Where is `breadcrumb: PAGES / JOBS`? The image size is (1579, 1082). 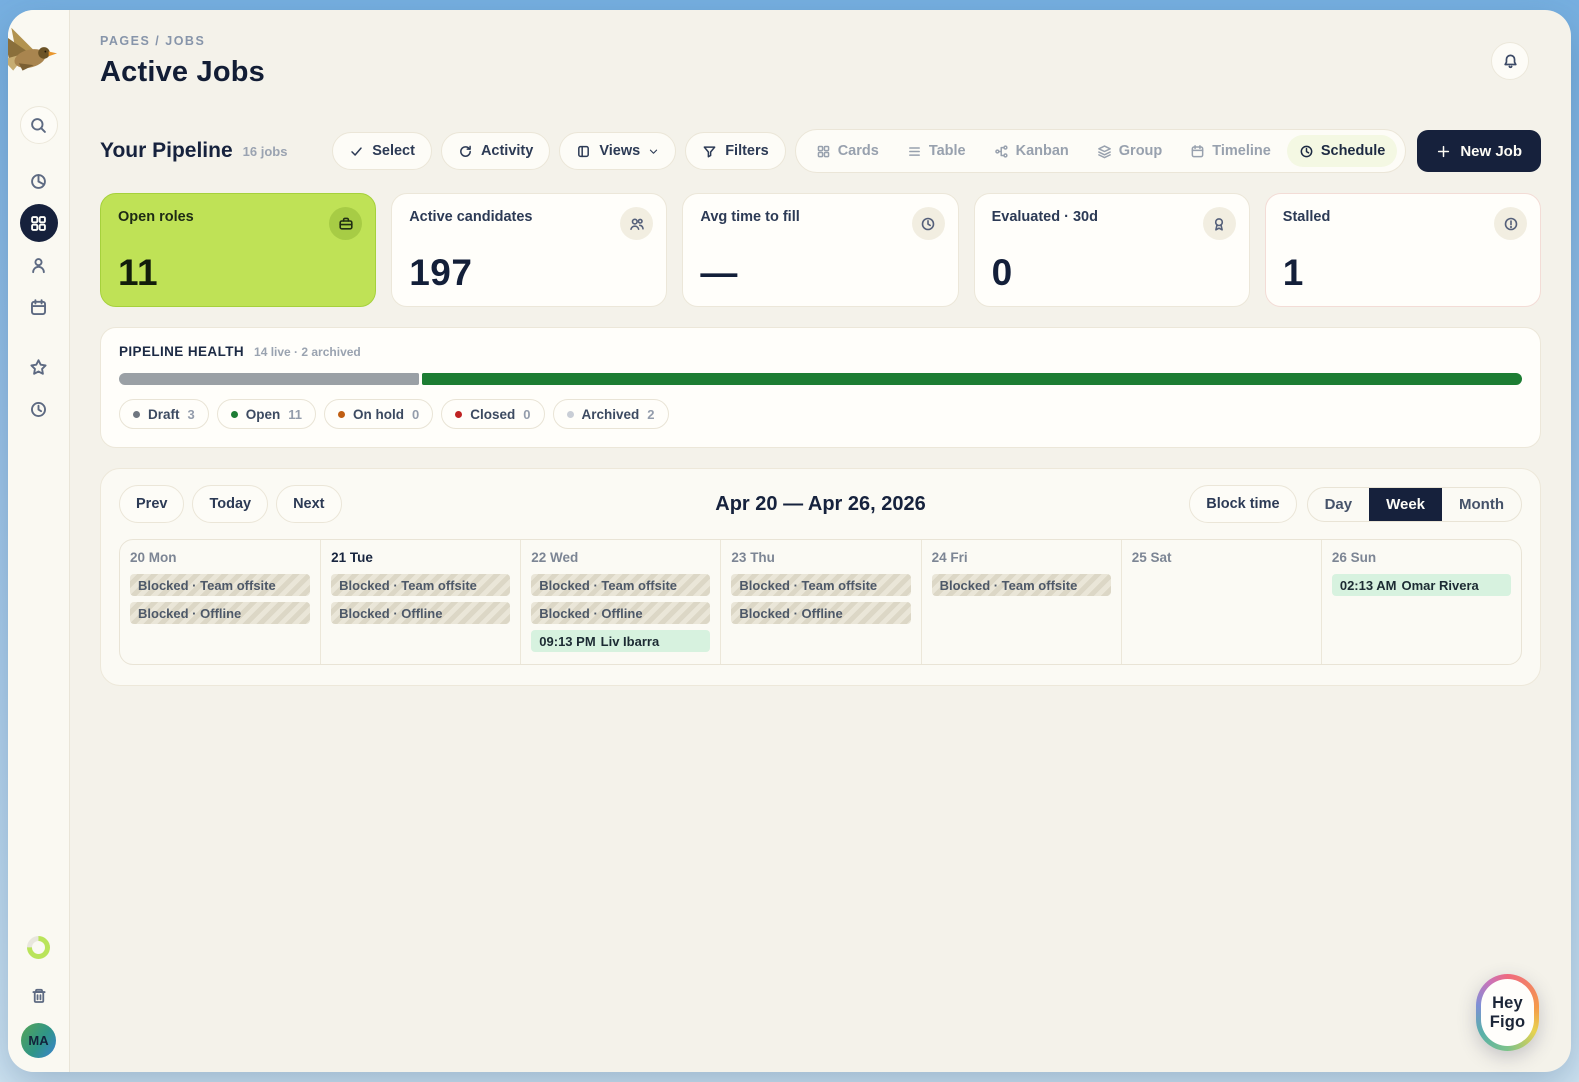
breadcrumb: PAGES / JOBS is located at coordinates (153, 41).